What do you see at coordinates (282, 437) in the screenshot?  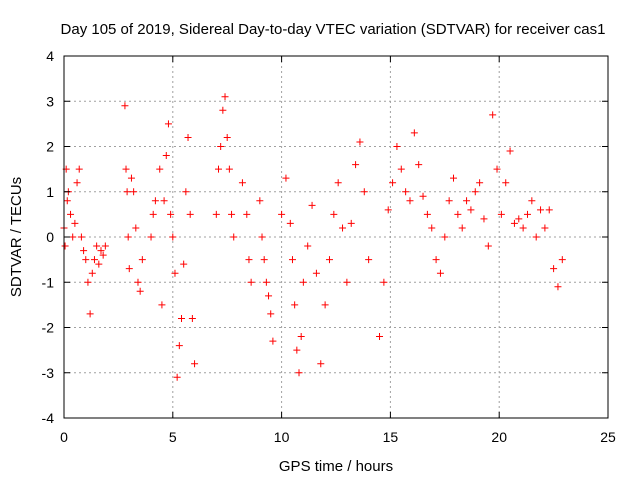 I see `x-tick-label: 10` at bounding box center [282, 437].